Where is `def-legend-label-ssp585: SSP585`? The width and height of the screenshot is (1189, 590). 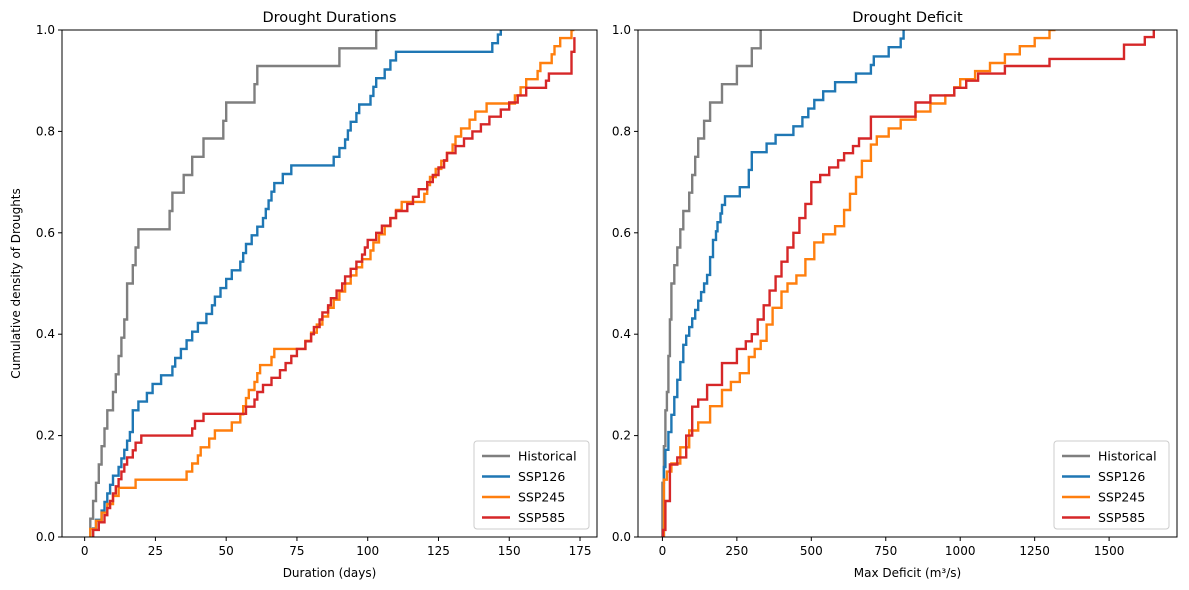
def-legend-label-ssp585: SSP585 is located at coordinates (1121, 517).